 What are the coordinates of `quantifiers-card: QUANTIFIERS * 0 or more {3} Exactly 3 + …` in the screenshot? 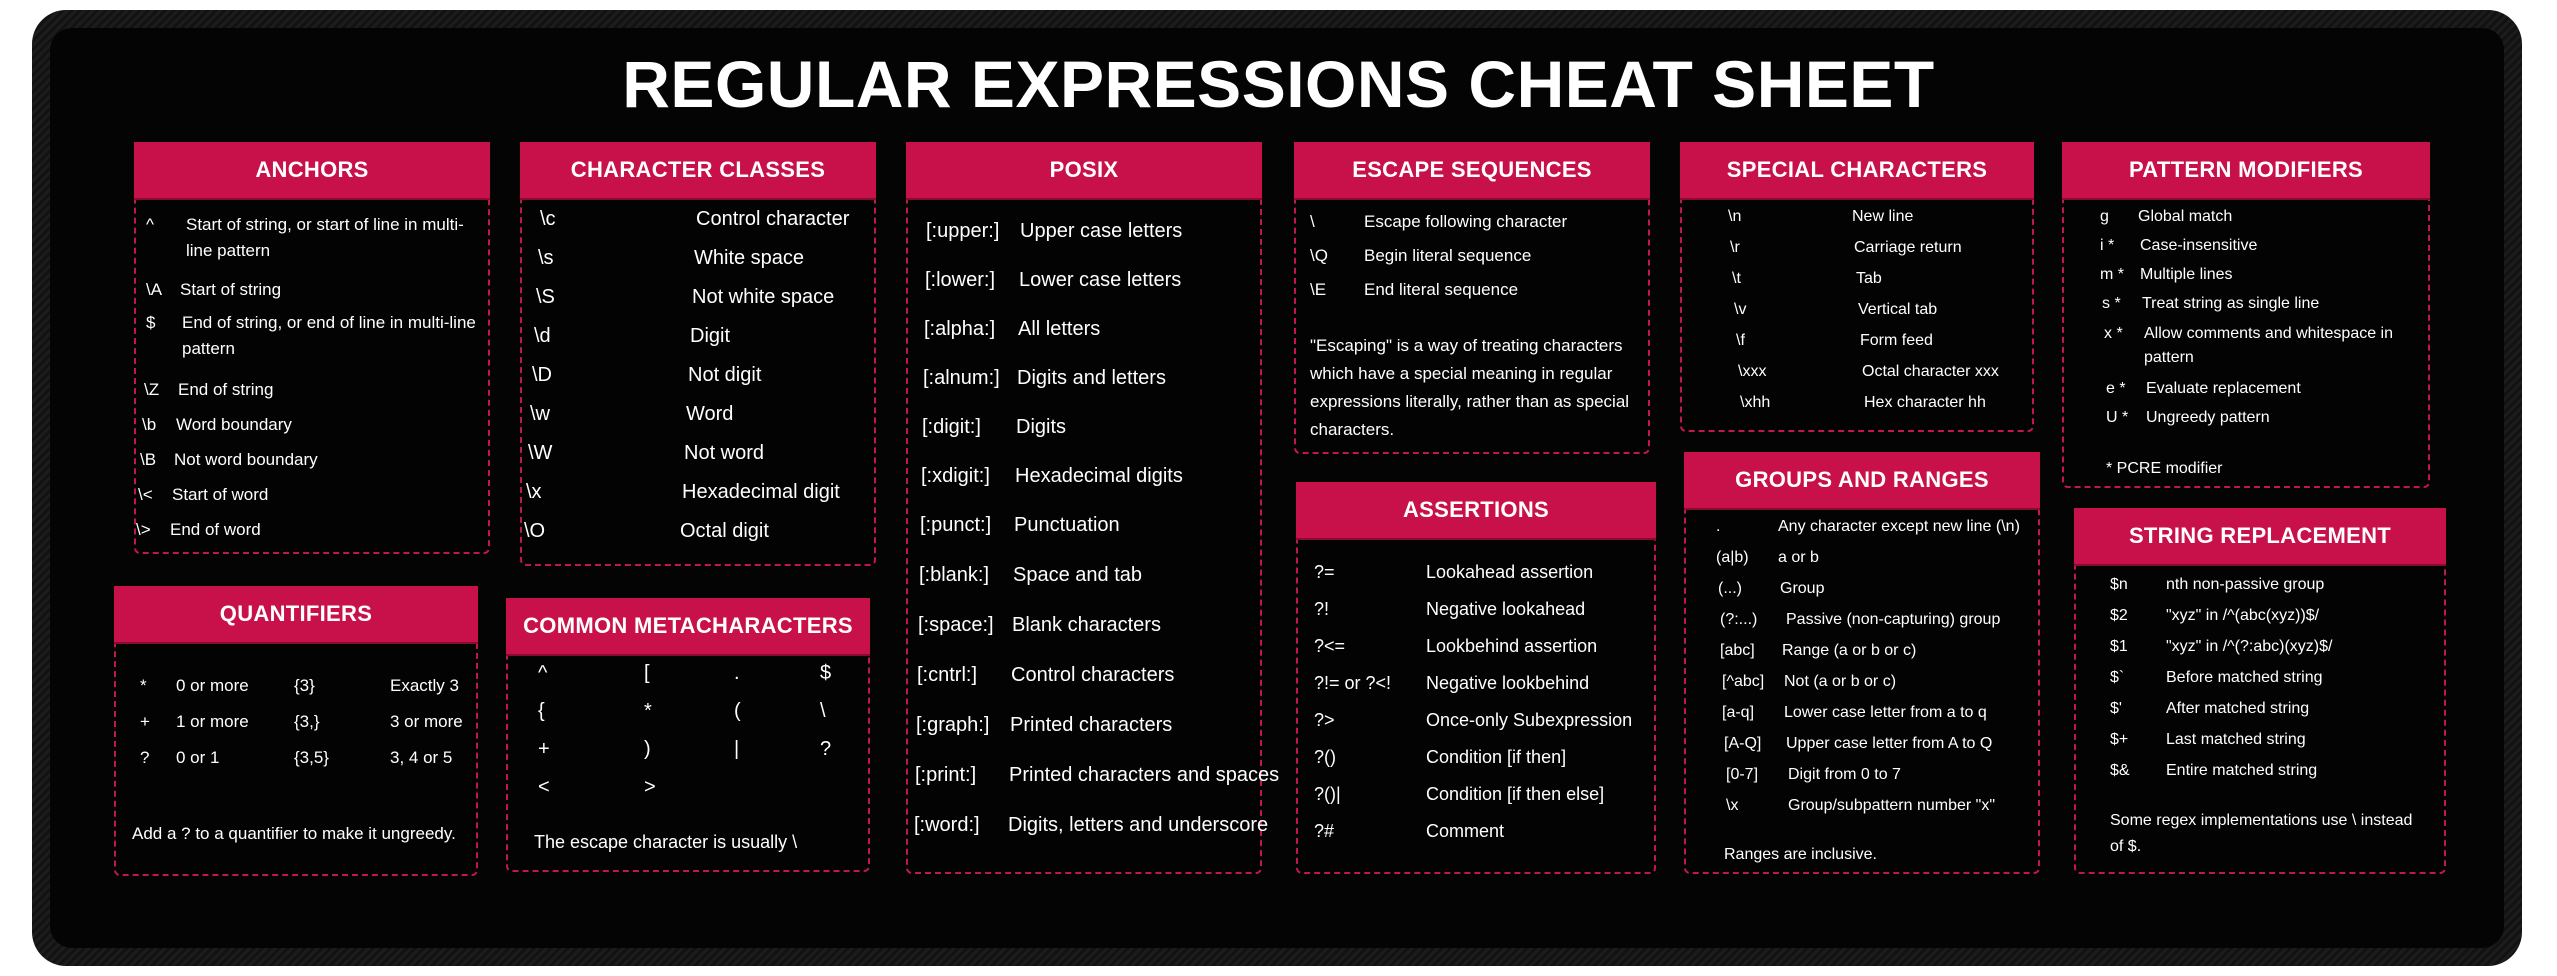 It's located at (296, 731).